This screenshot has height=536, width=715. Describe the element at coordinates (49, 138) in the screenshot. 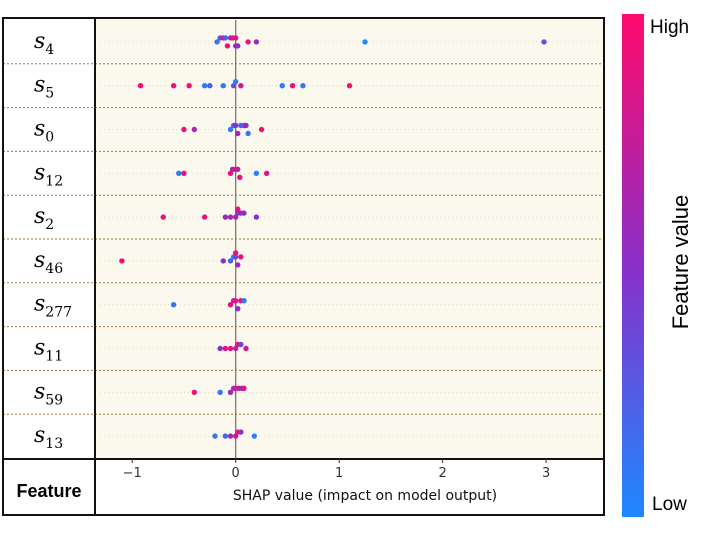

I see `feature-label-subscript: 0` at that location.